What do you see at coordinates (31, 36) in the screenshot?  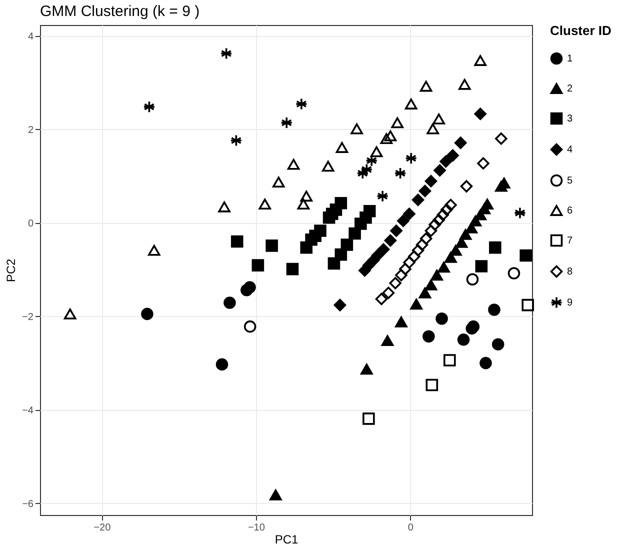 I see `y-tick-label: 4` at bounding box center [31, 36].